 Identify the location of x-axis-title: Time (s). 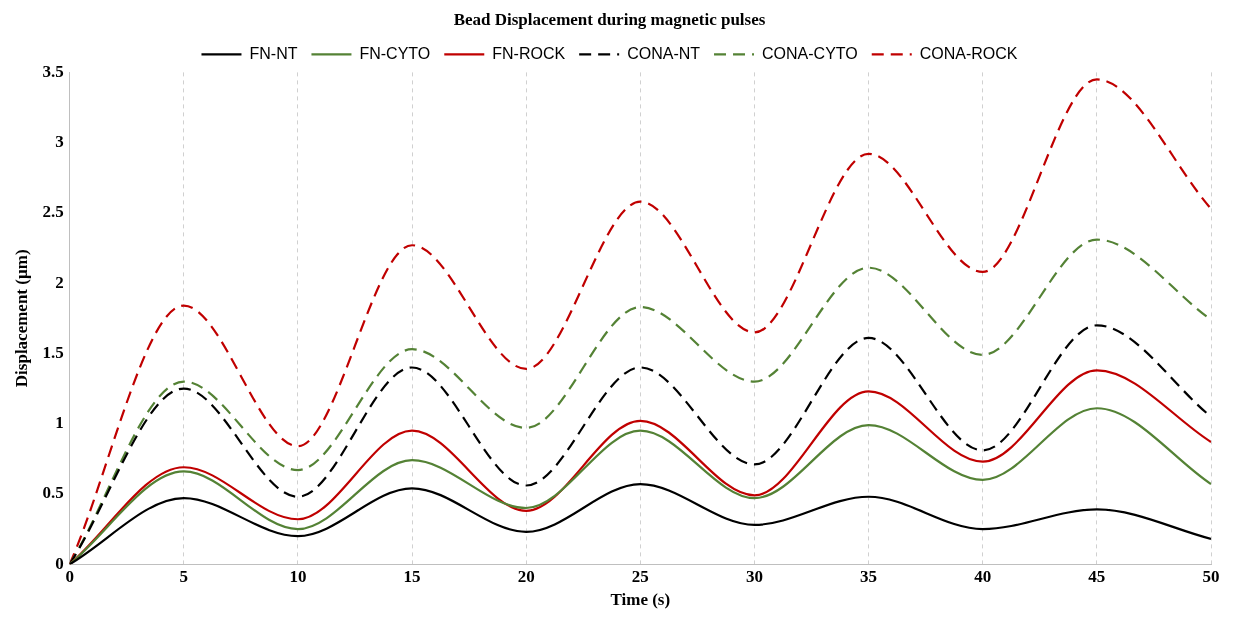
(640, 600).